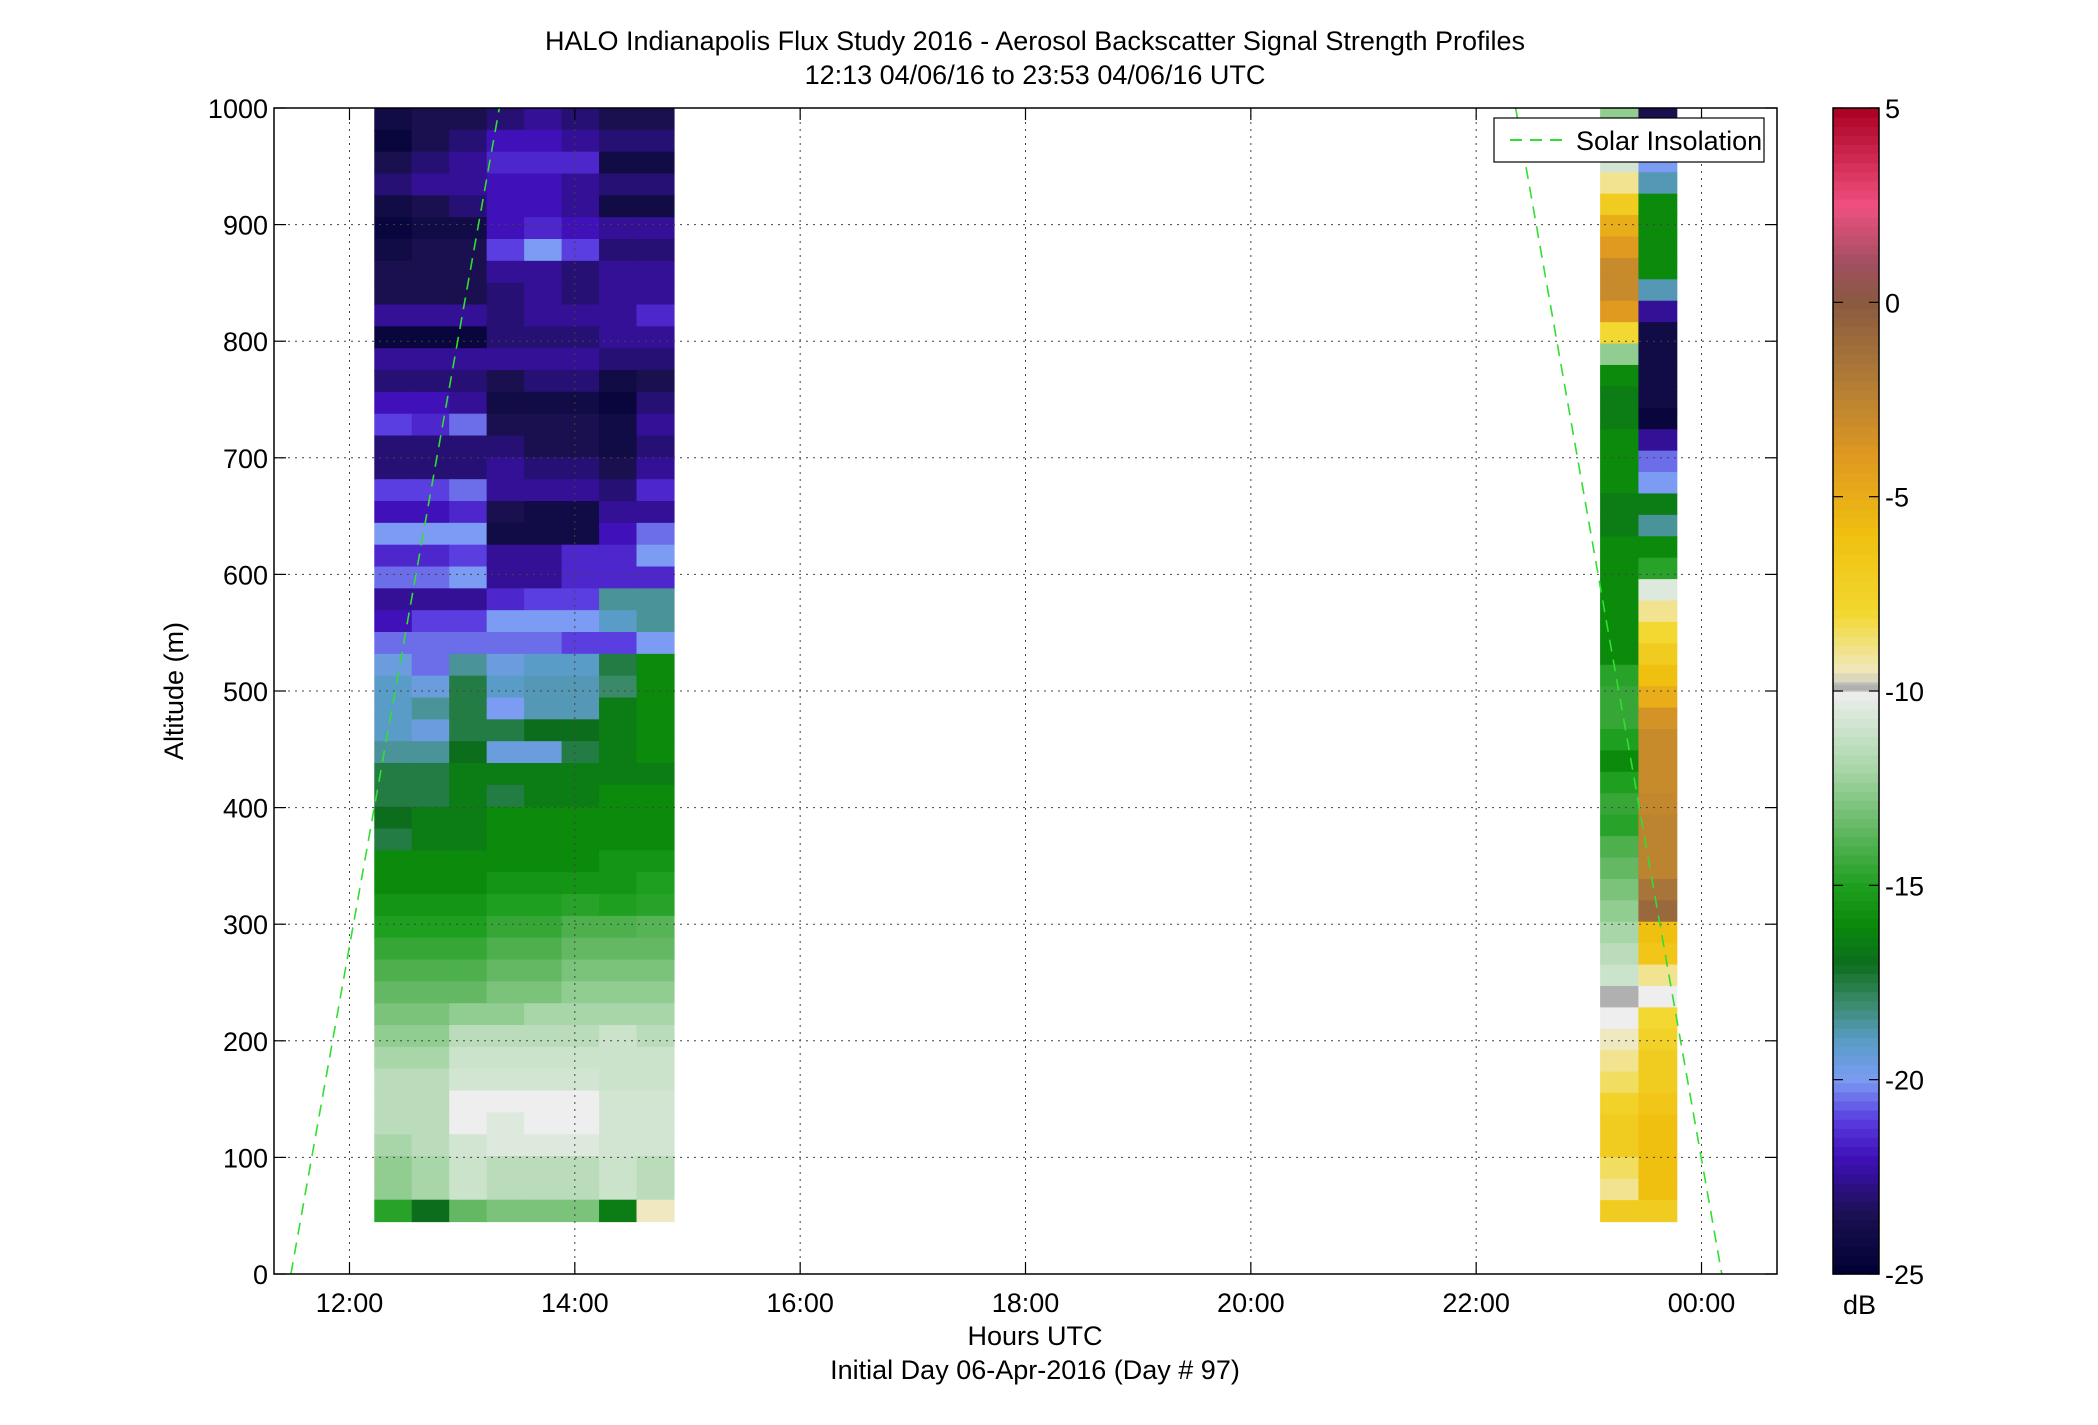  Describe the element at coordinates (174, 691) in the screenshot. I see `y-axis-label: Altitude (m)` at that location.